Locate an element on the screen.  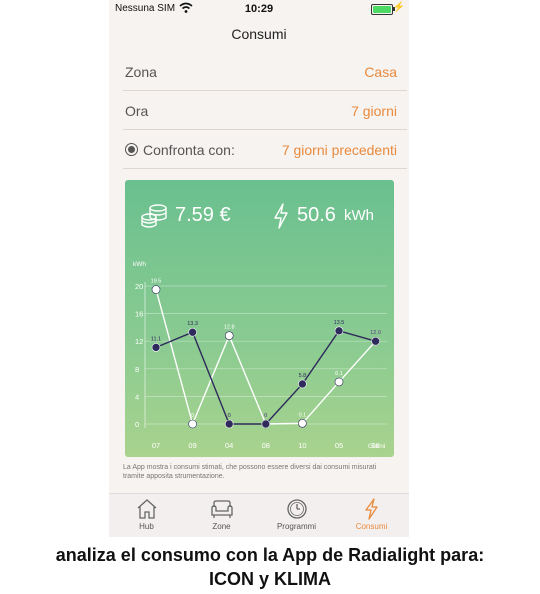
clock-icon is located at coordinates (296, 509).